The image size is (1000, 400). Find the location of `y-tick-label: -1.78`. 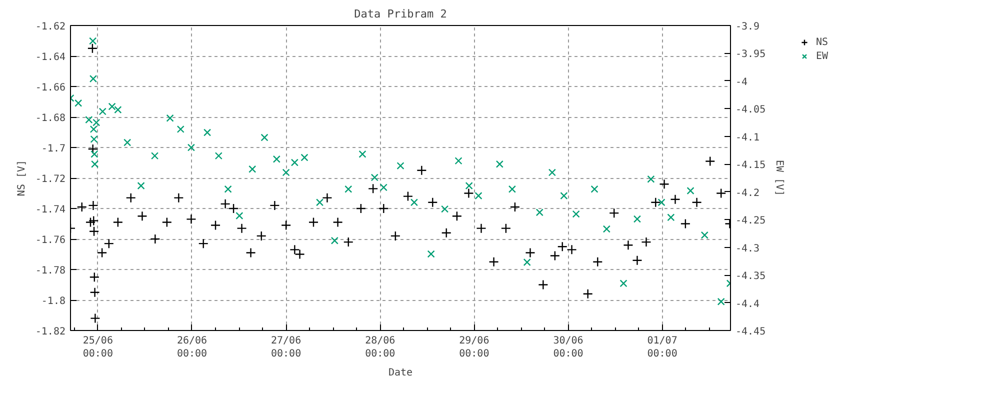

y-tick-label: -1.78 is located at coordinates (50, 271).